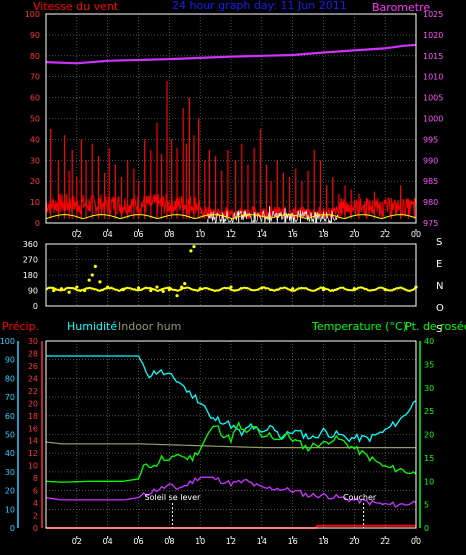  What do you see at coordinates (433, 14) in the screenshot?
I see `y2-tick-label: 1025` at bounding box center [433, 14].